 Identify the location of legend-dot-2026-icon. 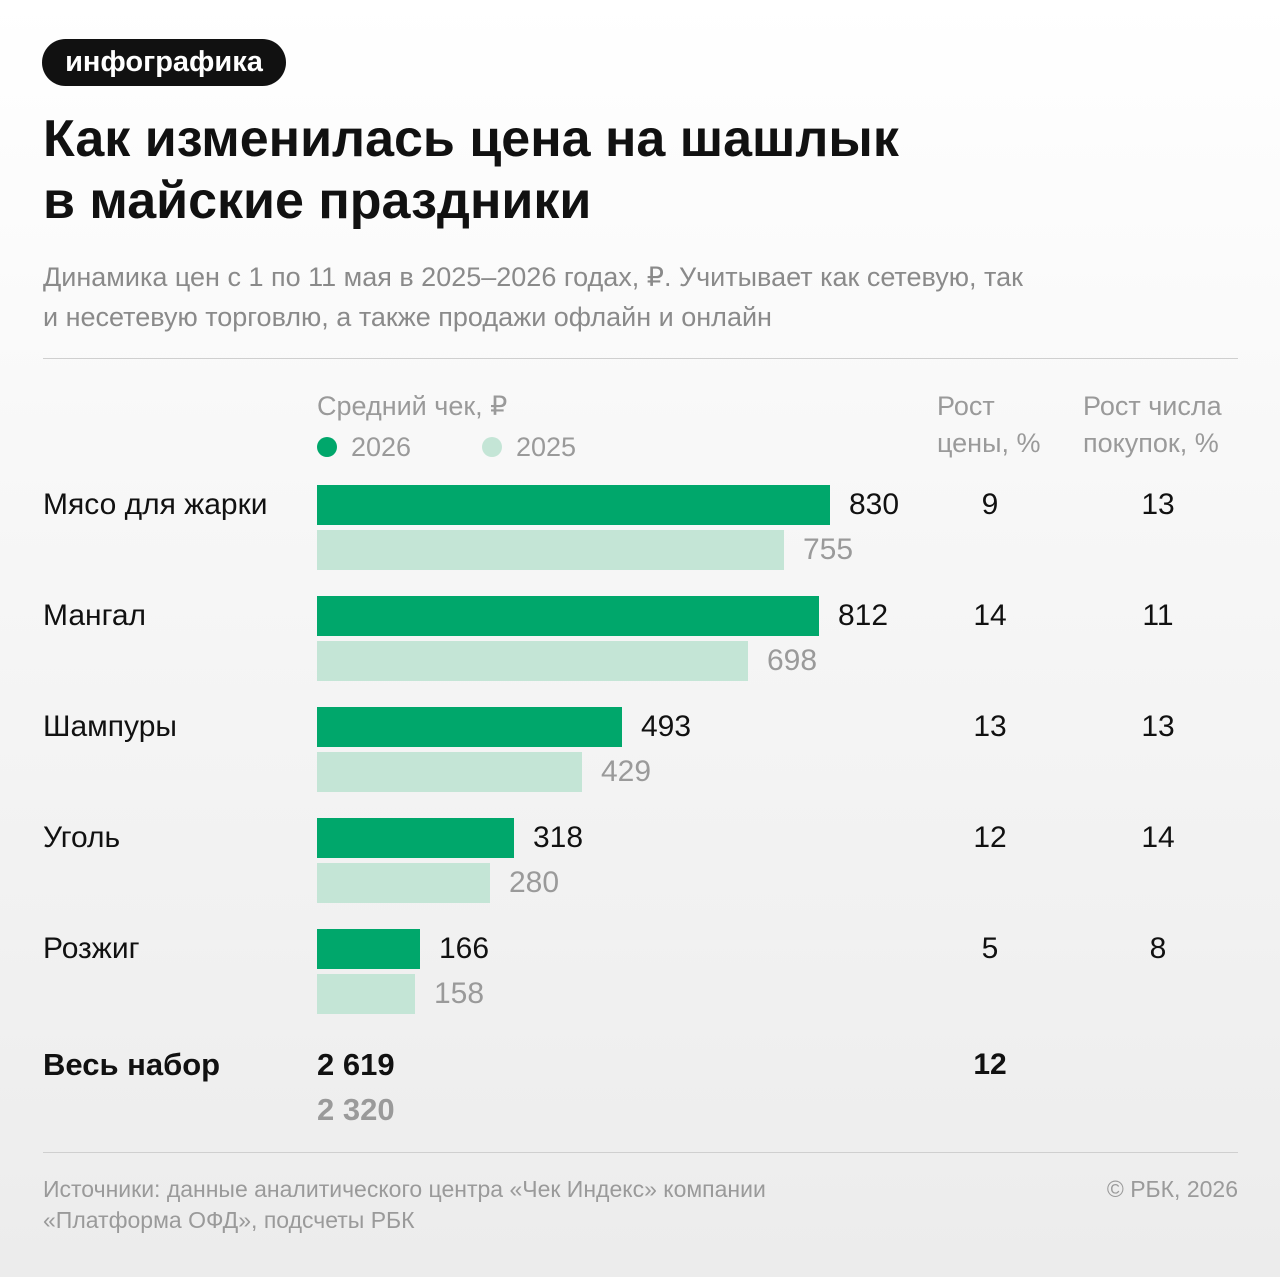
(327, 446).